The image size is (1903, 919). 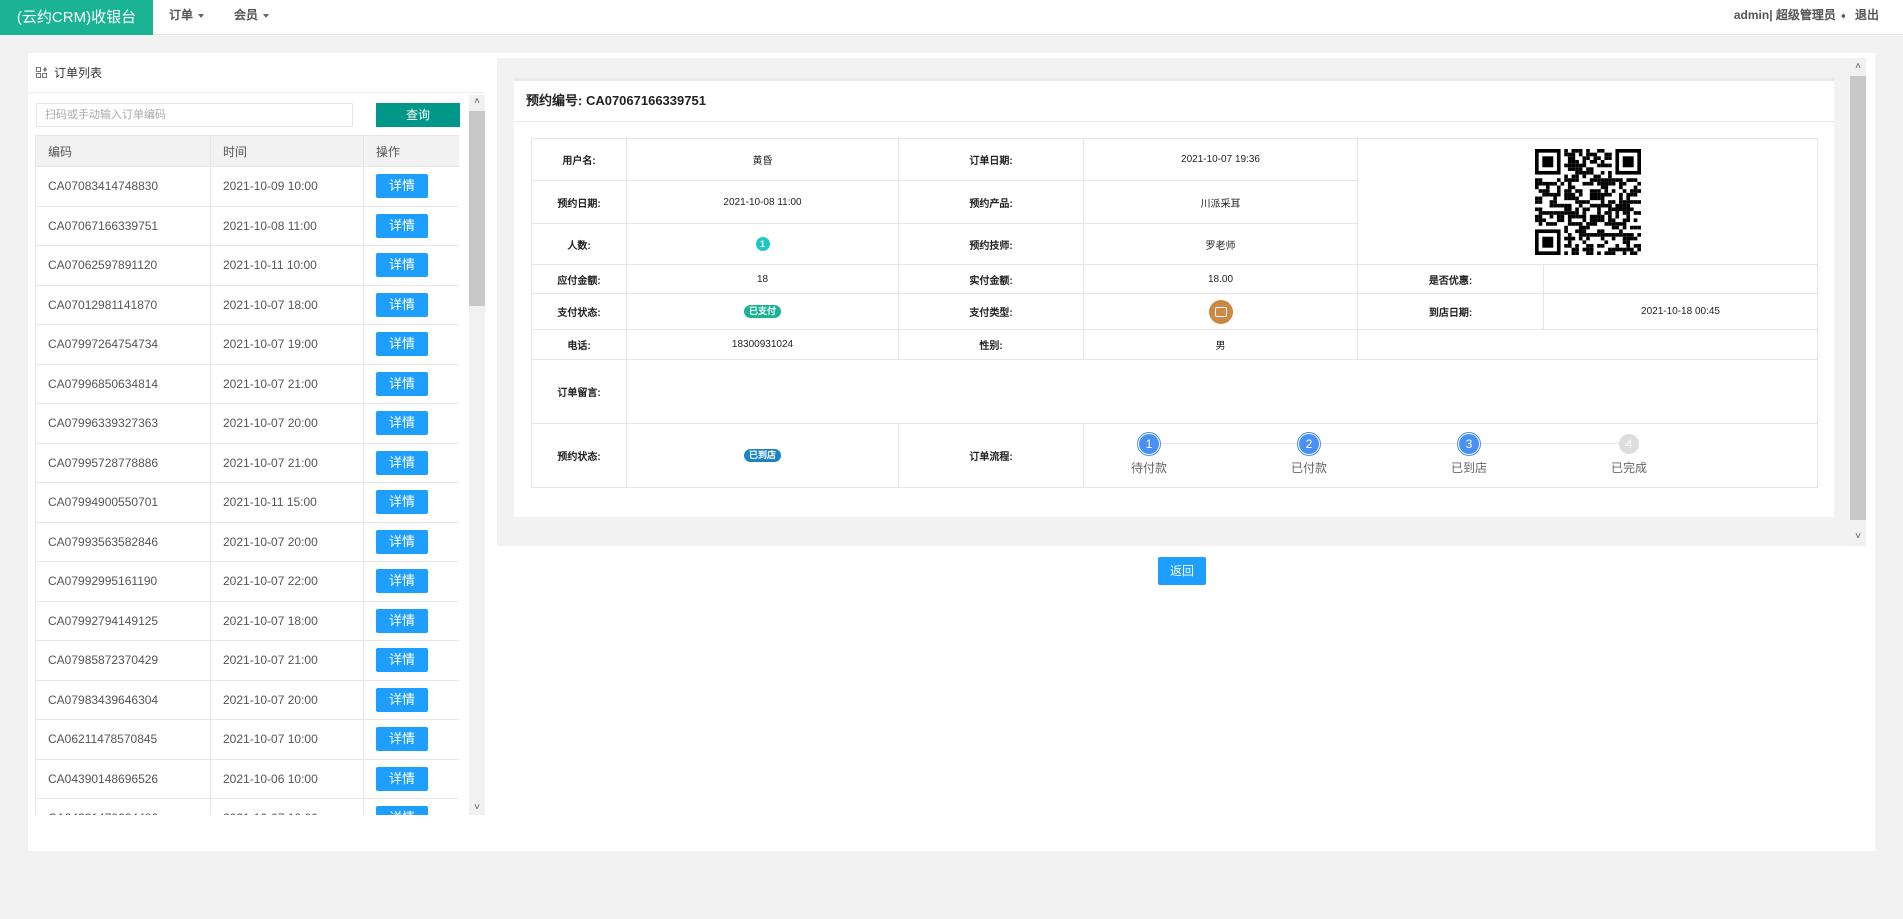 What do you see at coordinates (247, 699) in the screenshot?
I see `table-row: CA07983439646304 2021-10-07 20:00 详情` at bounding box center [247, 699].